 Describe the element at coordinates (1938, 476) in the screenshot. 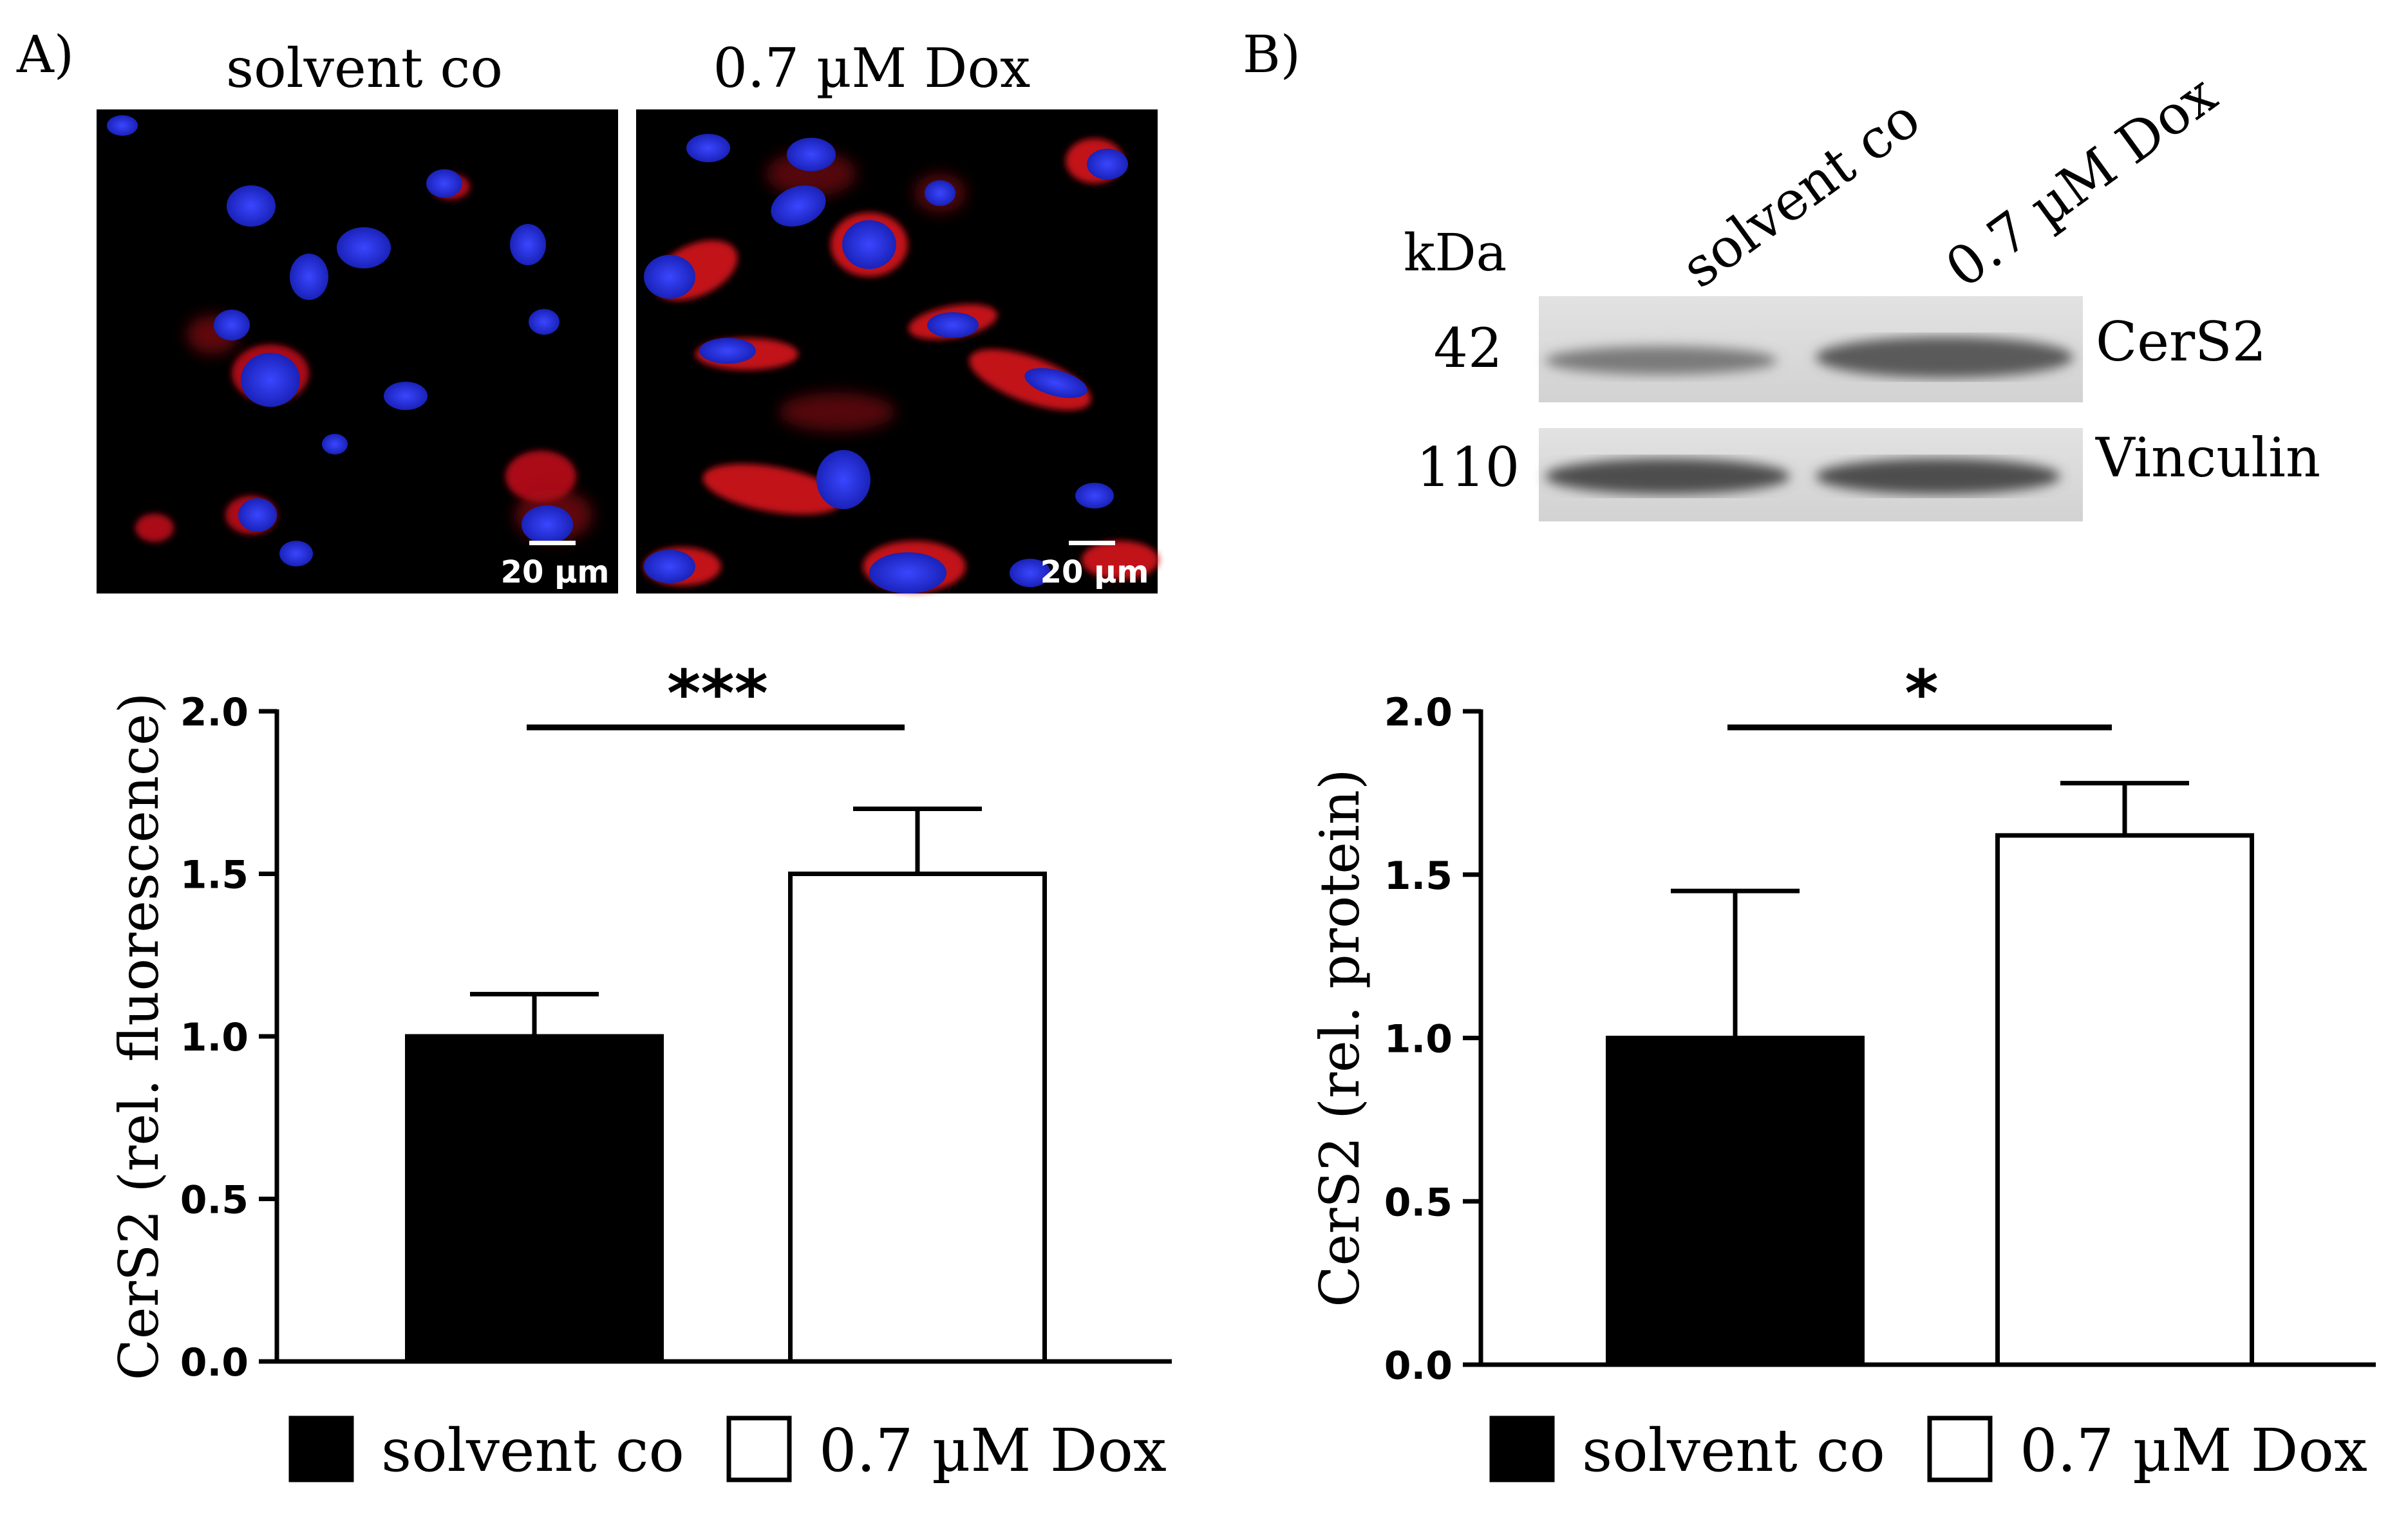

I see `band-vinculin-lane2` at that location.